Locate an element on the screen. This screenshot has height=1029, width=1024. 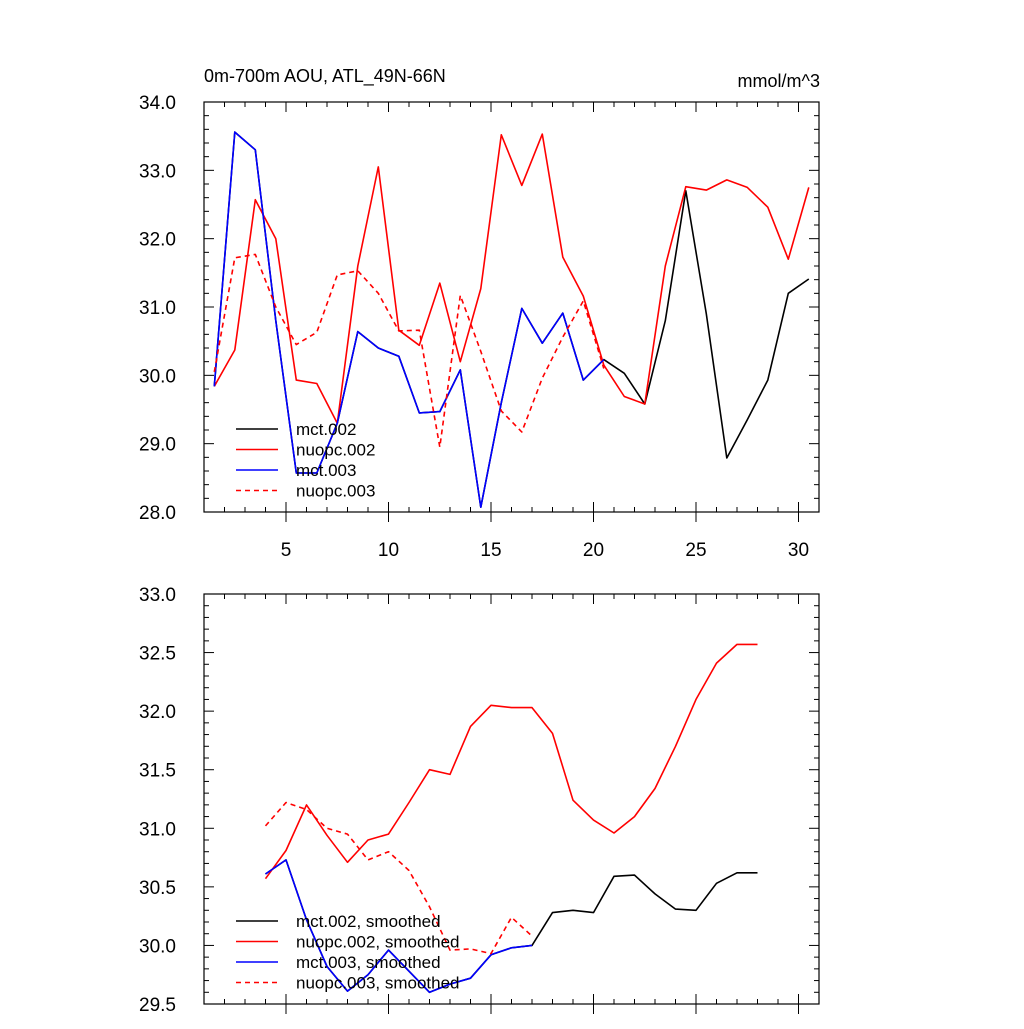
series-line-nuopc-003-smoothed is located at coordinates (398, 878).